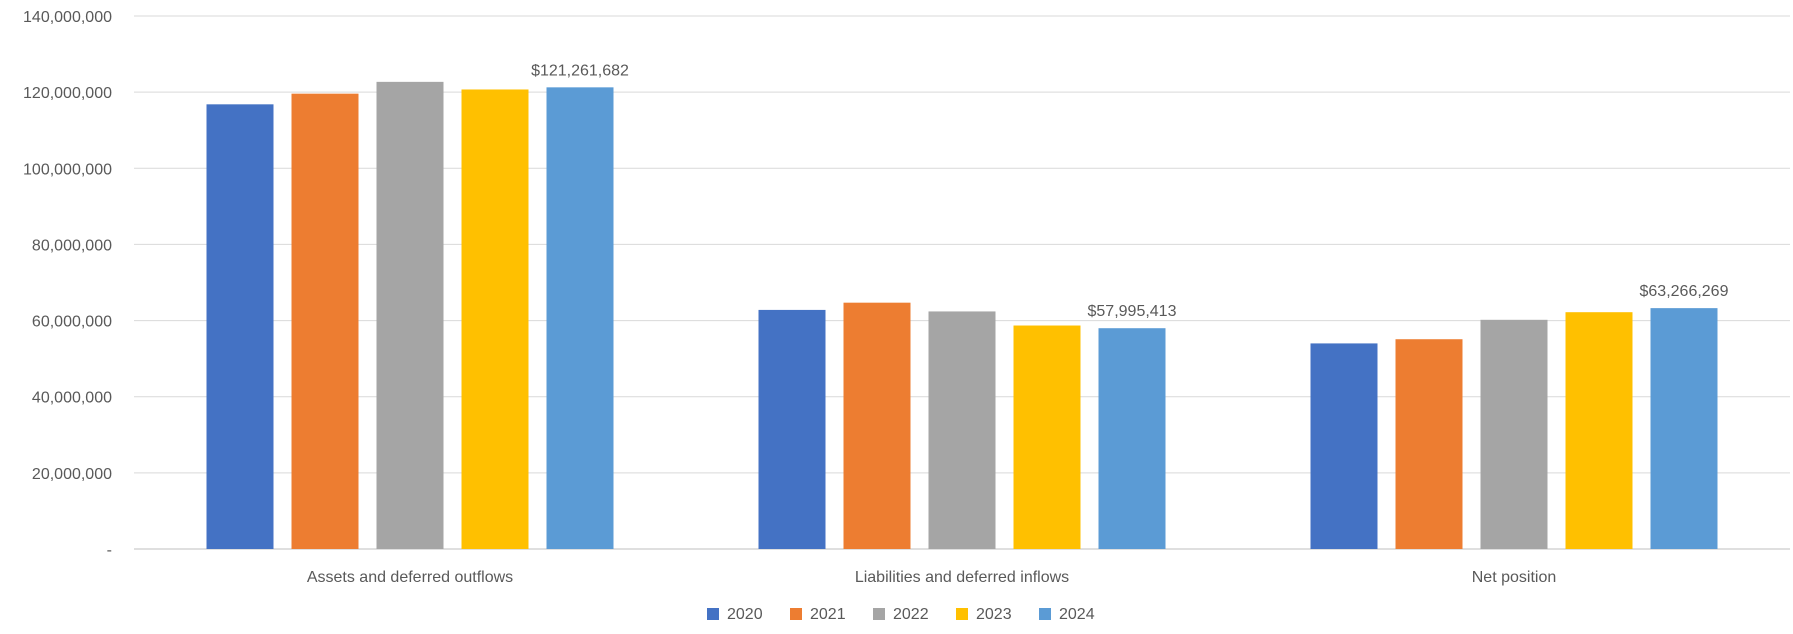 The width and height of the screenshot is (1793, 634). Describe the element at coordinates (67, 17) in the screenshot. I see `y-tick-label: 140,000,000` at that location.